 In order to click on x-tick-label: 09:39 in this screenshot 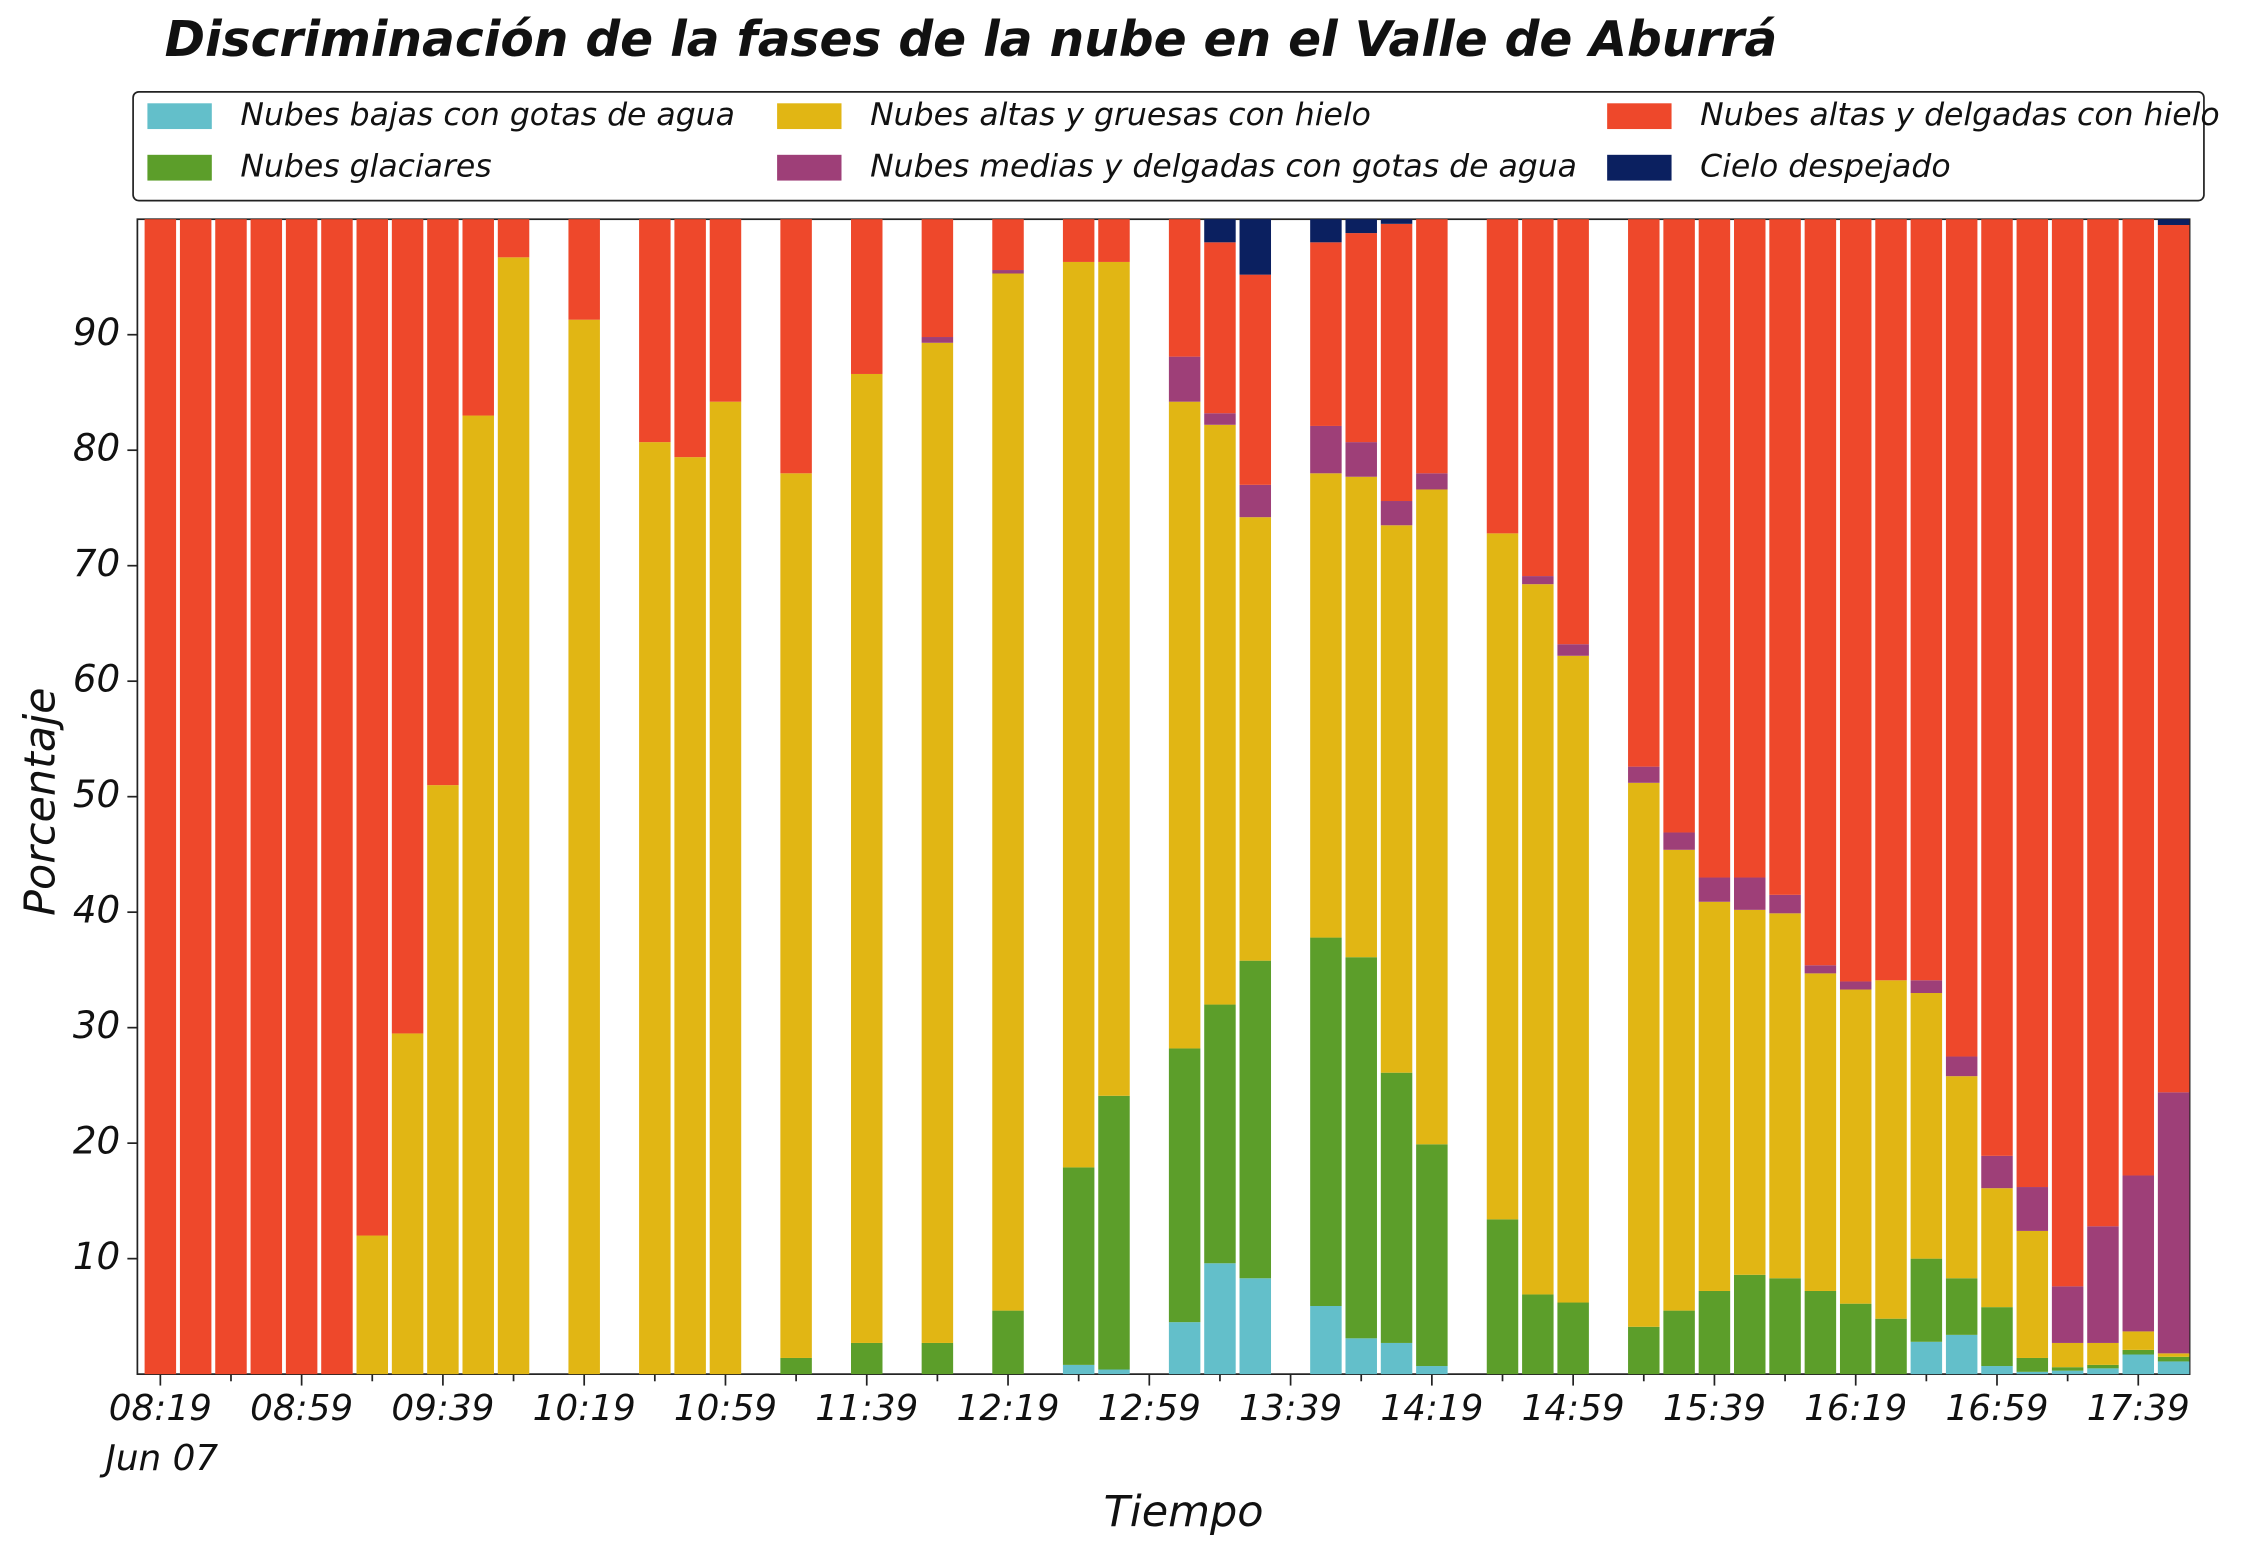, I will do `click(442, 1408)`.